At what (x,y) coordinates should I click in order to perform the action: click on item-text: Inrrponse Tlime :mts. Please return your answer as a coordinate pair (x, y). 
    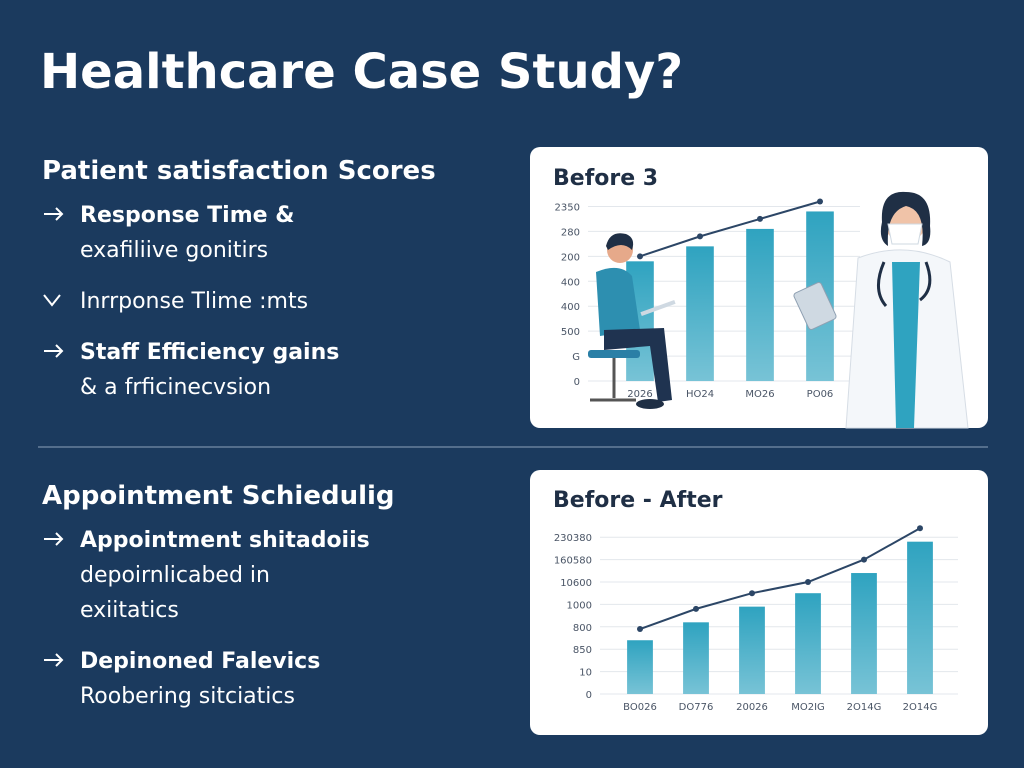
    Looking at the image, I should click on (194, 301).